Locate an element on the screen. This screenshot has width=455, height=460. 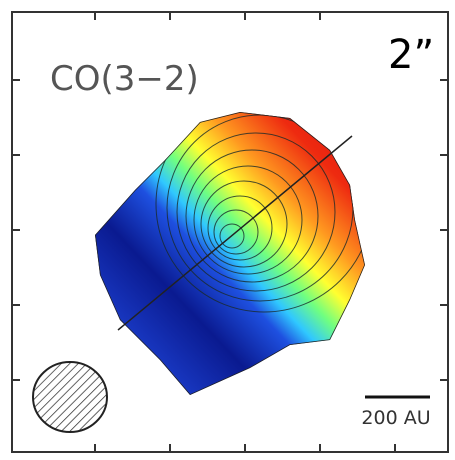
line-label: CO(3−2) is located at coordinates (124, 79).